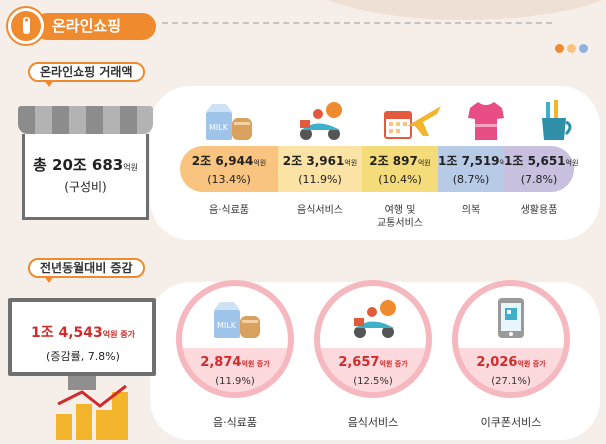  What do you see at coordinates (229, 169) in the screenshot?
I see `category-segment: 2조 6,944억원 (13.4%)` at bounding box center [229, 169].